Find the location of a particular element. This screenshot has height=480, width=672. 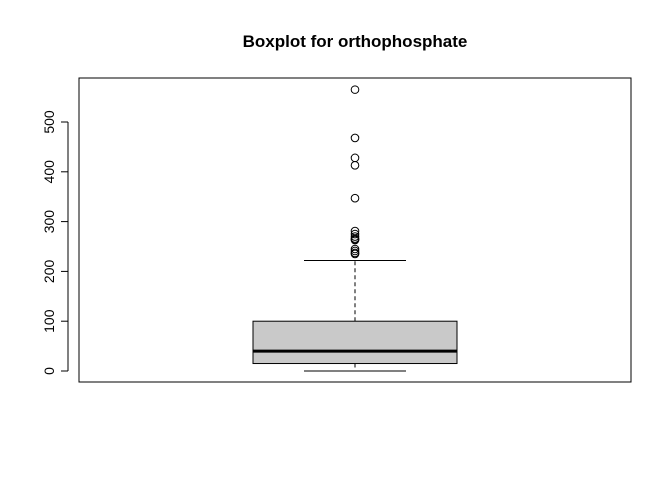

y-tick-label: 200 is located at coordinates (49, 272).